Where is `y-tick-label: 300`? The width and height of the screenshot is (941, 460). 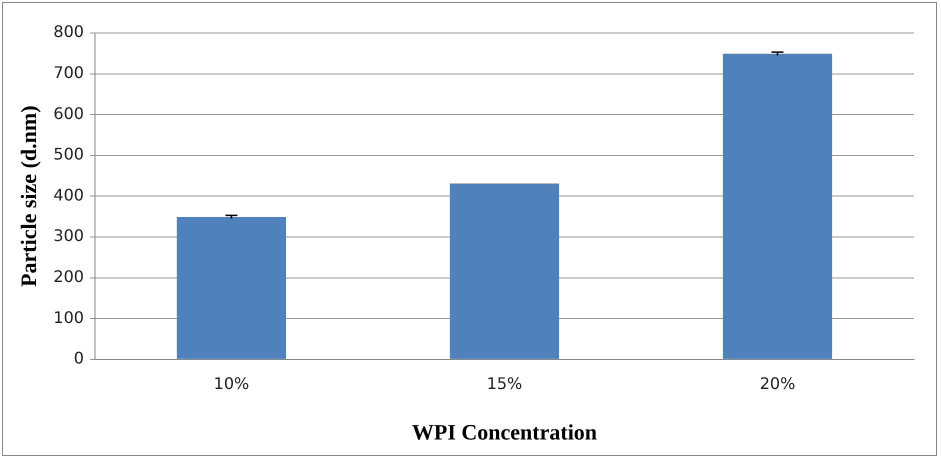
y-tick-label: 300 is located at coordinates (68, 236).